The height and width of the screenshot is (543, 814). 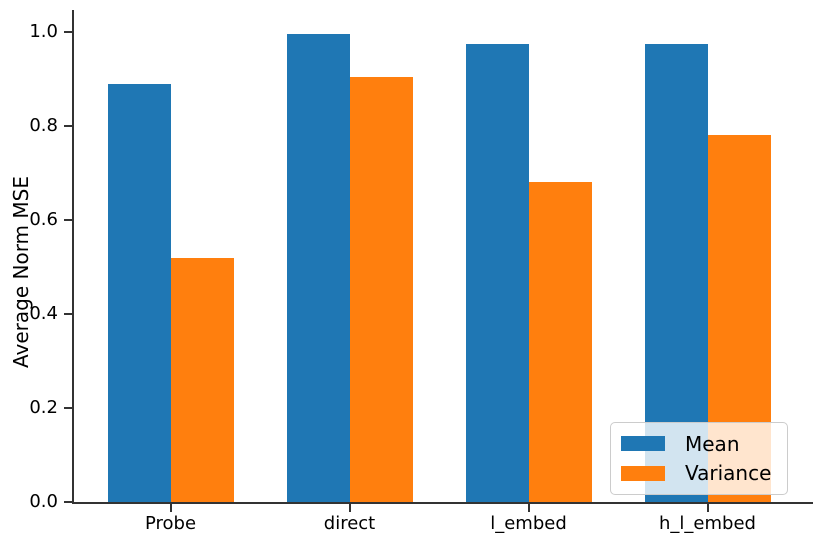 I want to click on x-tick-label-direct: direct, so click(x=349, y=523).